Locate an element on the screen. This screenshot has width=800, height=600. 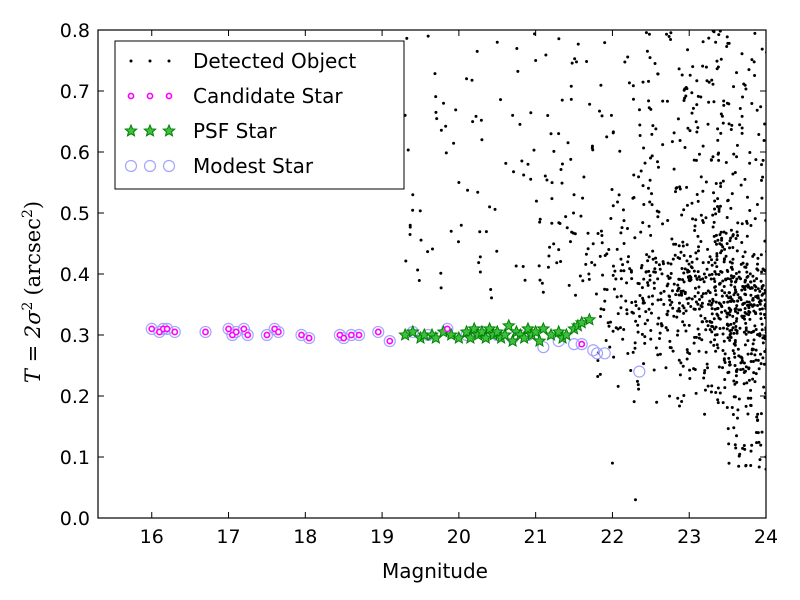
legend-entry-candidate: Candidate Star is located at coordinates (235, 96).